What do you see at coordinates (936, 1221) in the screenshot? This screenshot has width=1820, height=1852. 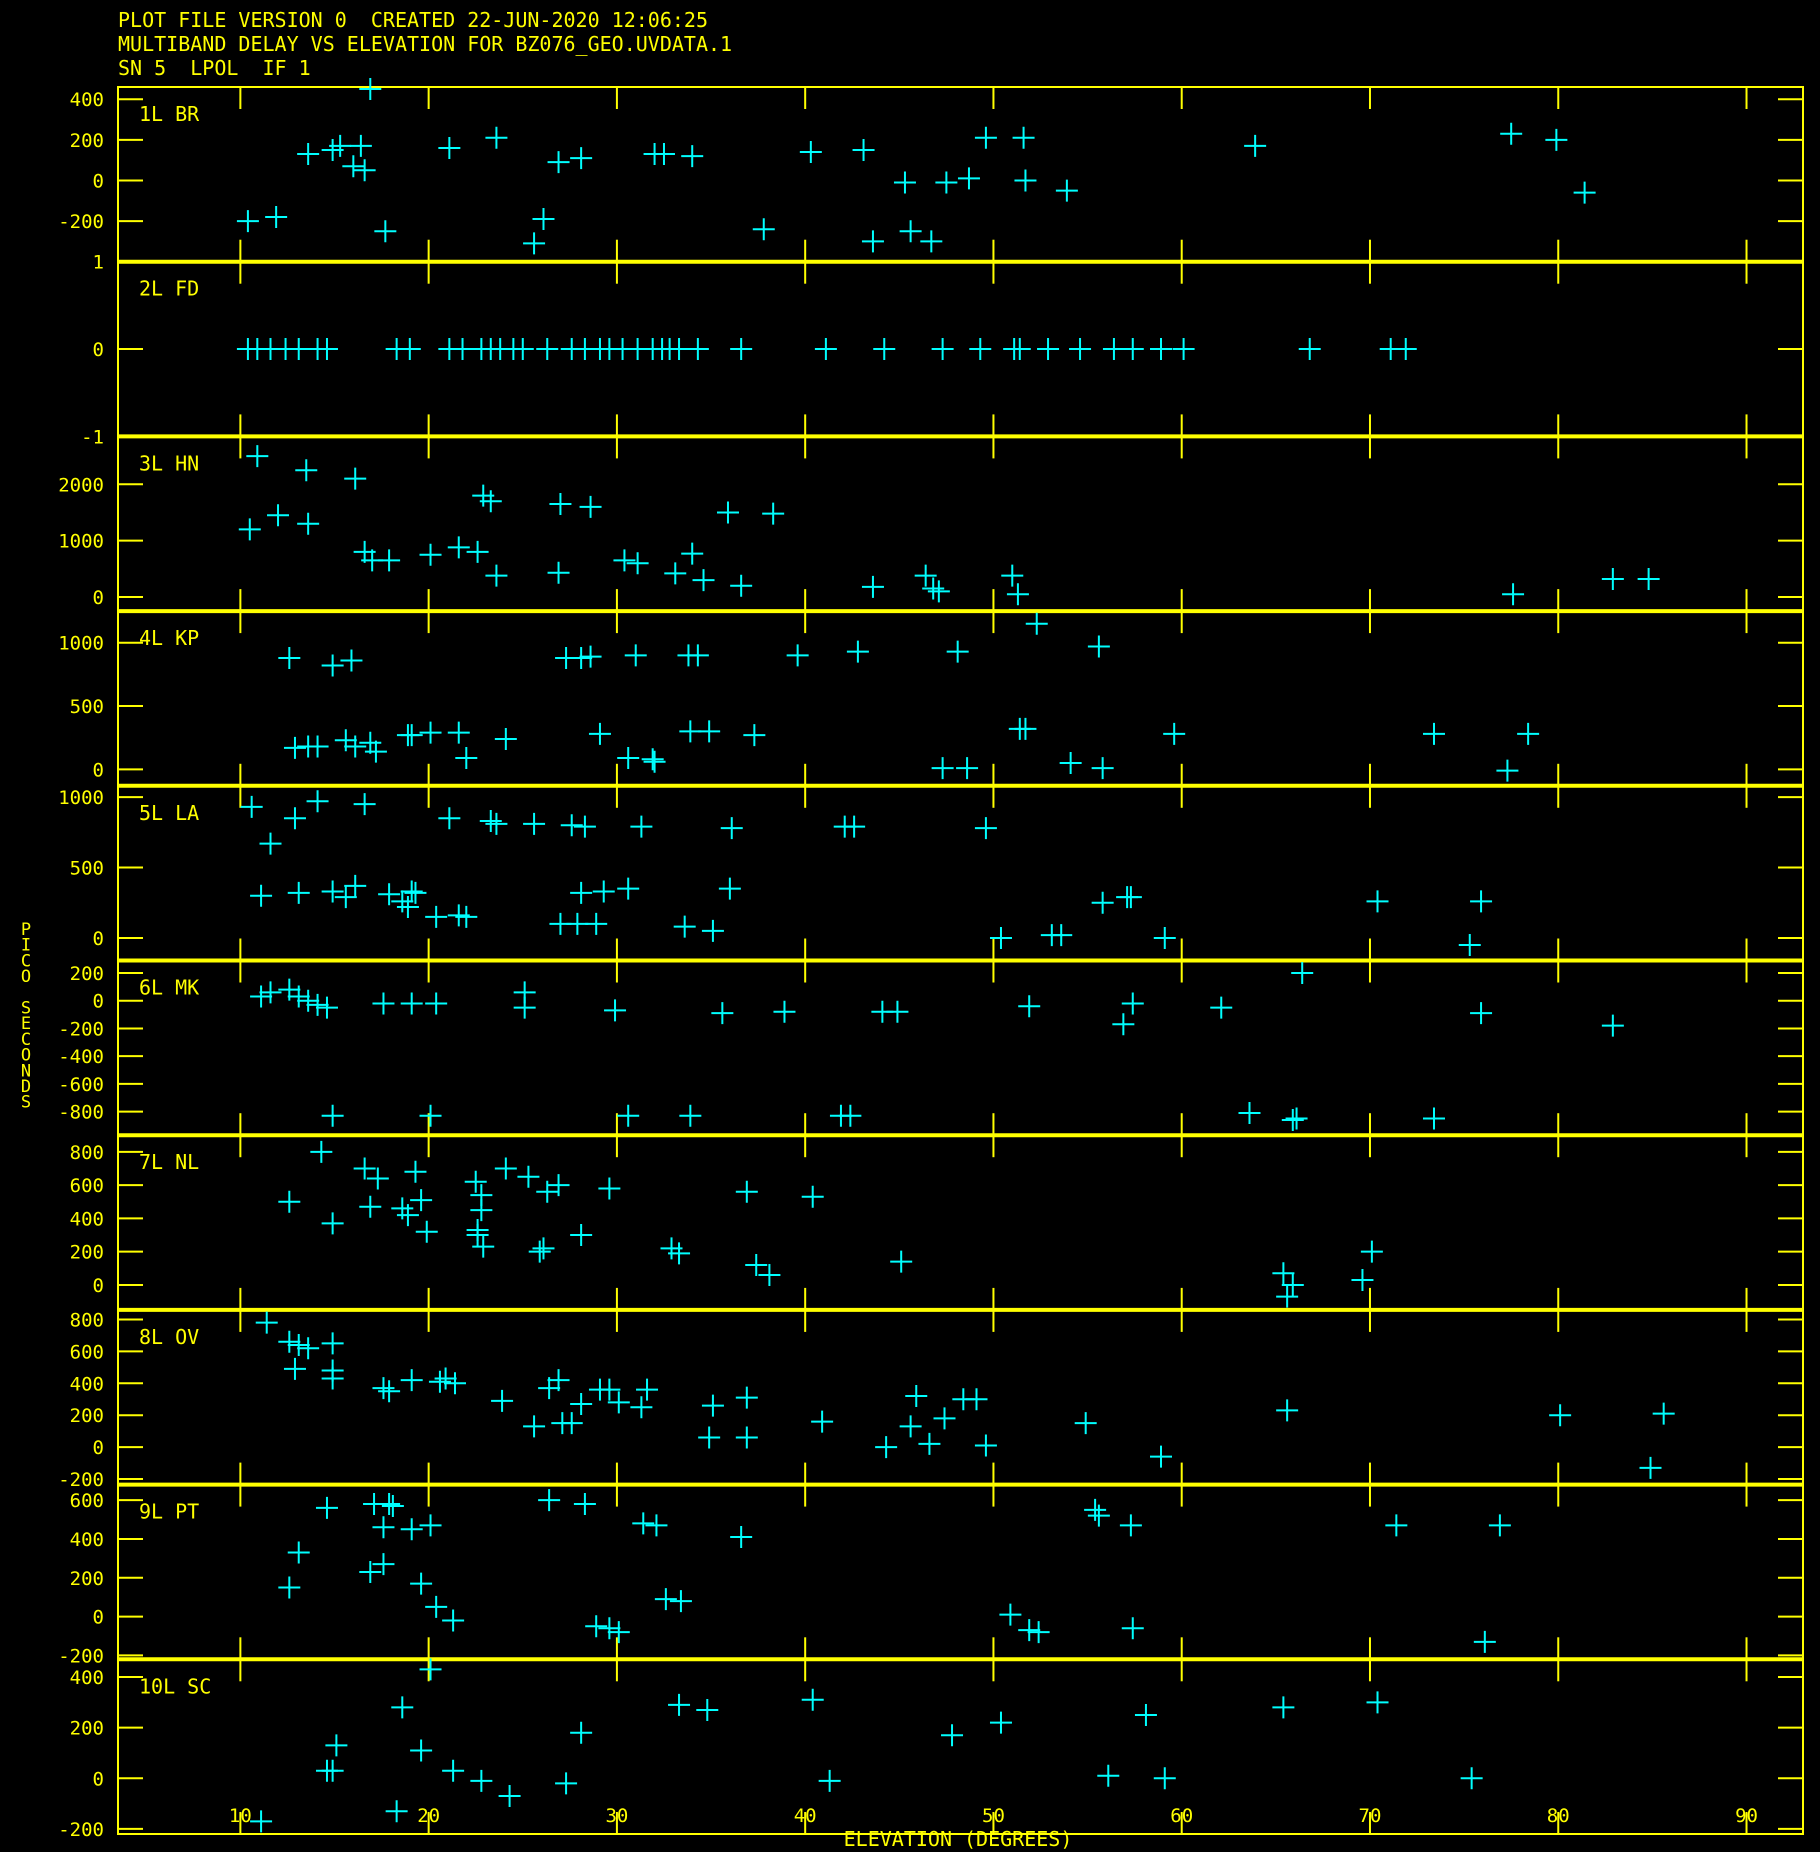 I see `panel-7: 0 200 400 600 800 7L NL` at bounding box center [936, 1221].